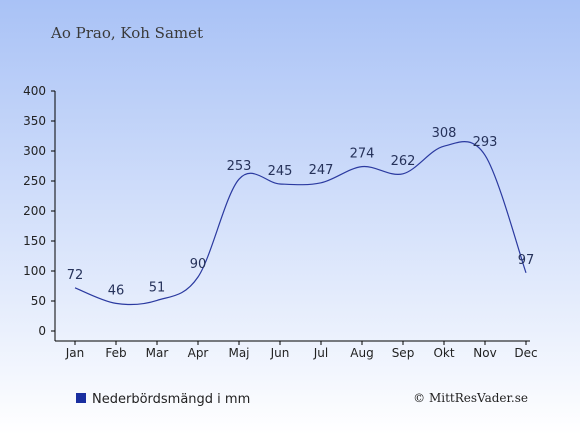  What do you see at coordinates (485, 142) in the screenshot?
I see `data-label: 293` at bounding box center [485, 142].